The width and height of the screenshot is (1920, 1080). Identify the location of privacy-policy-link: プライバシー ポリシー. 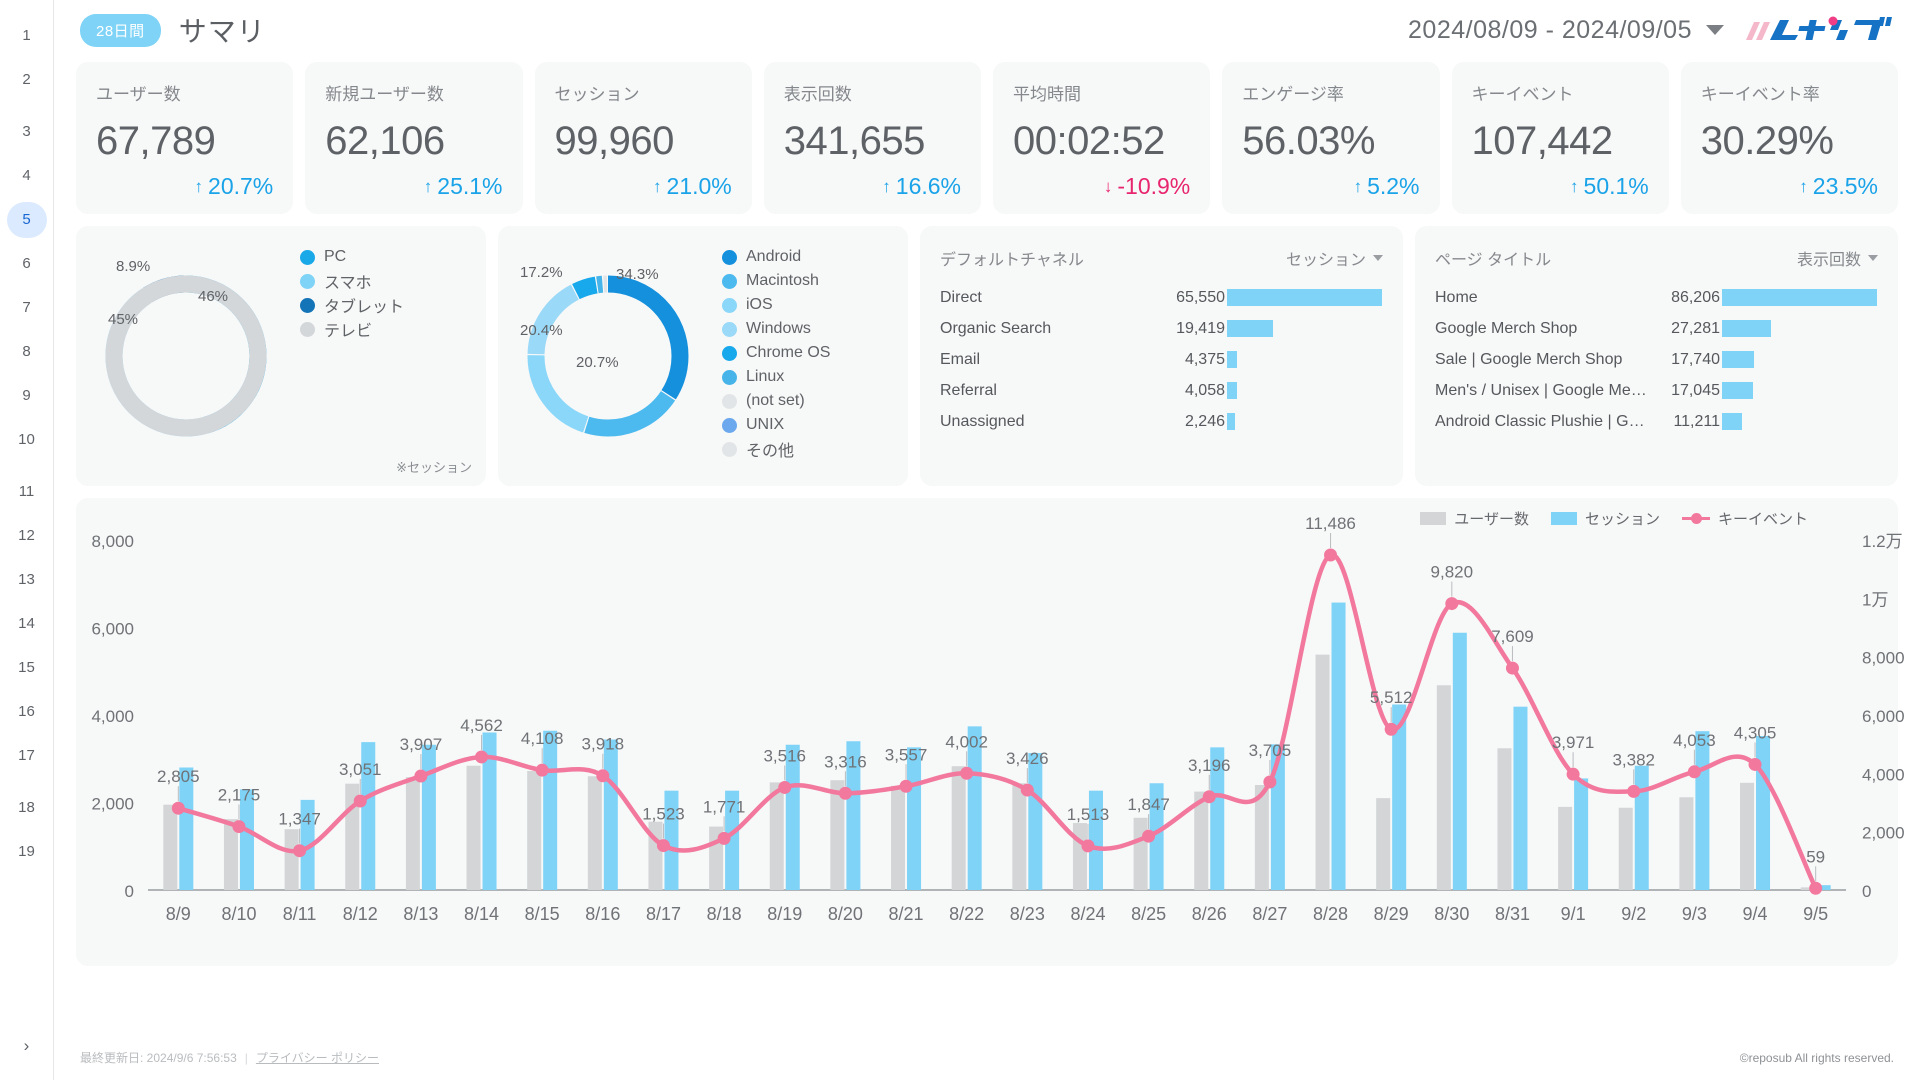
(317, 1058).